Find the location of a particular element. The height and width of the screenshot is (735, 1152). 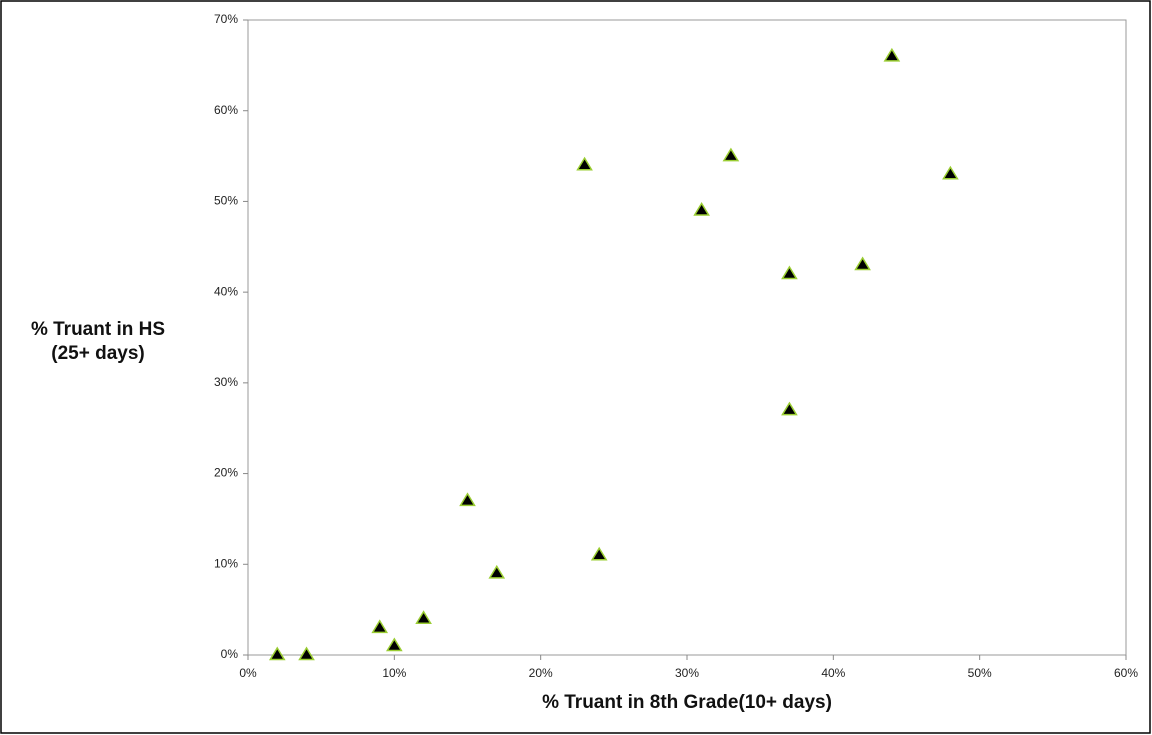

y-tick-label: 0% is located at coordinates (230, 654).